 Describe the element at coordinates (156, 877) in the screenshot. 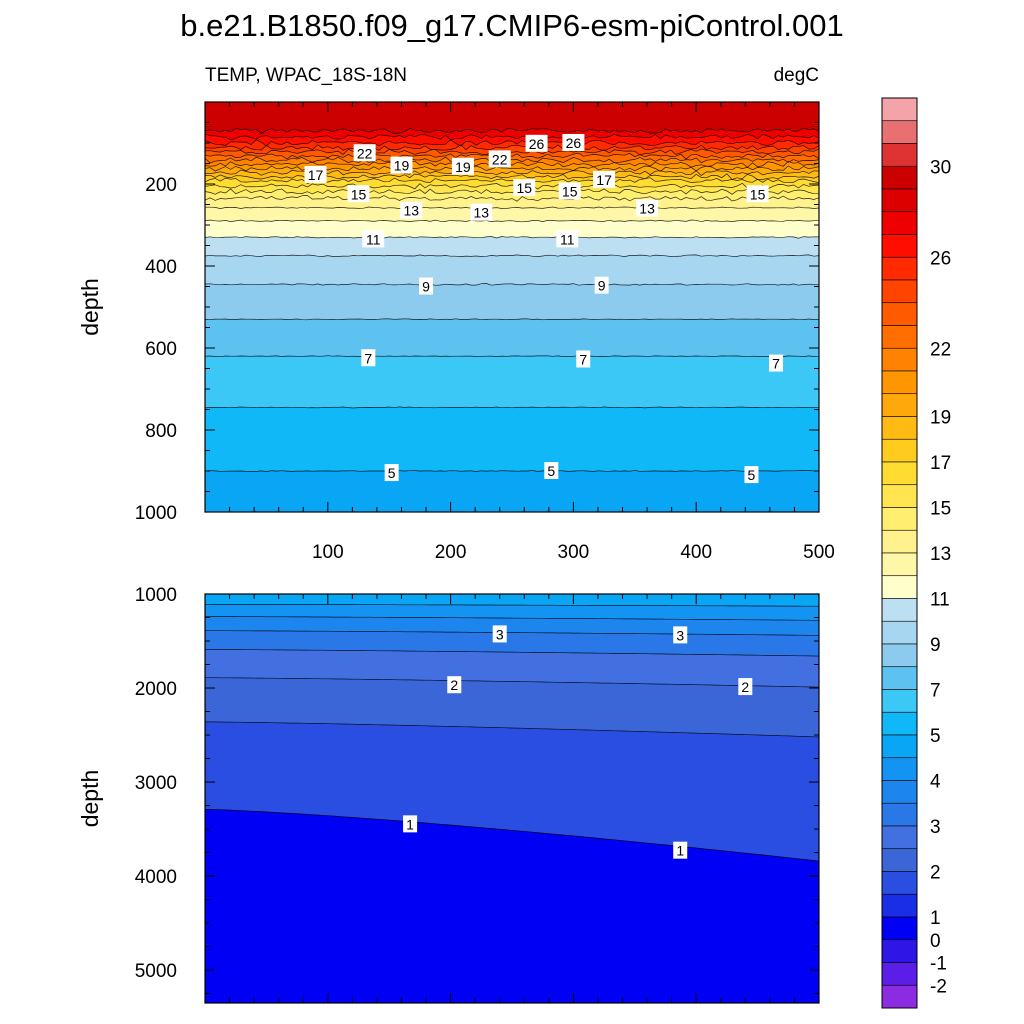

I see `y-tick-label: 4000` at that location.